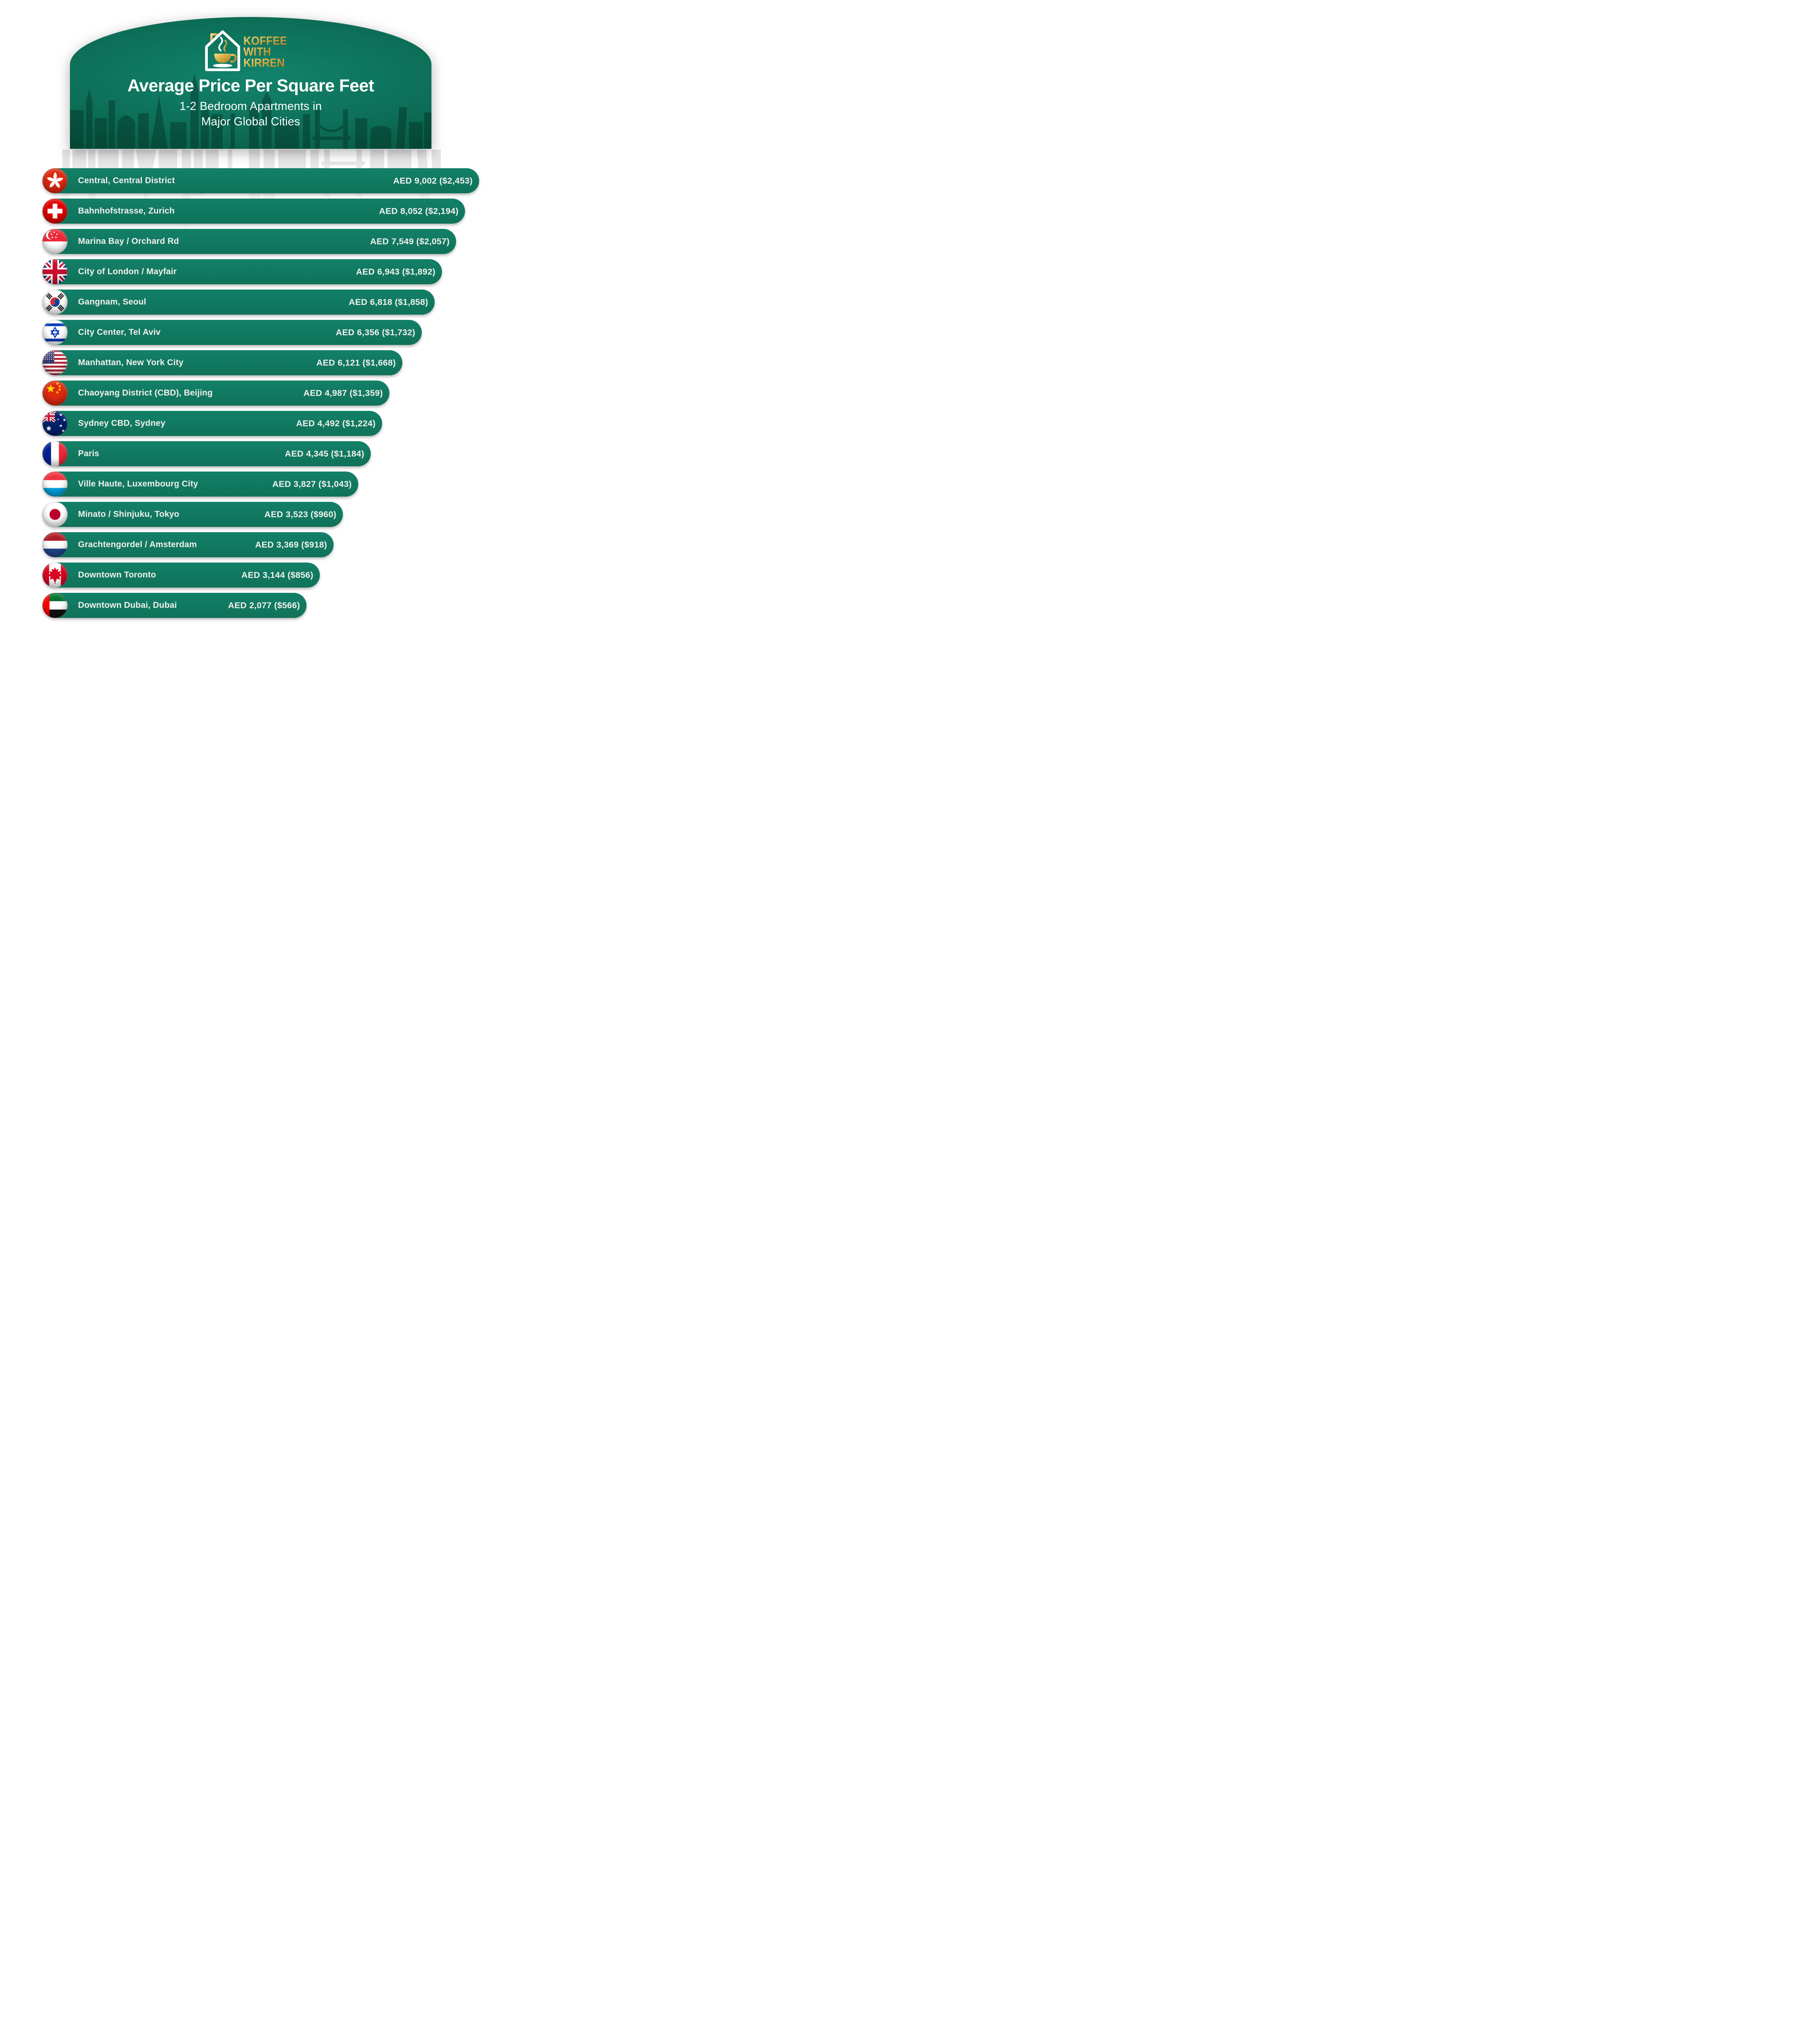 Image resolution: width=1820 pixels, height=2022 pixels. What do you see at coordinates (250, 85) in the screenshot?
I see `page-title: Average Price Per Square Feet` at bounding box center [250, 85].